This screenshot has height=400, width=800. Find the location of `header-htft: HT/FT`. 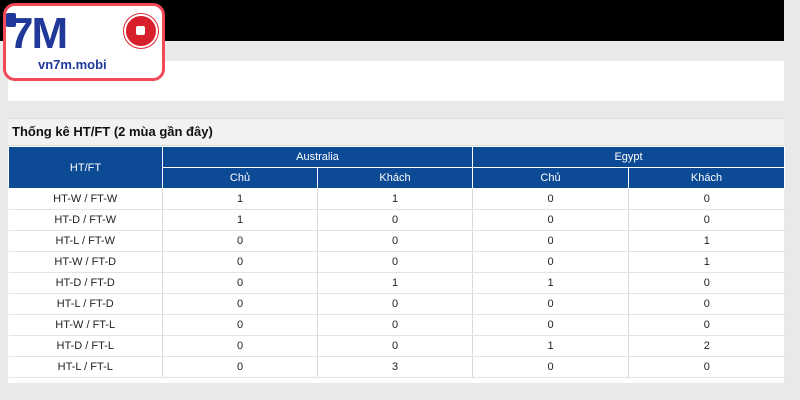

header-htft: HT/FT is located at coordinates (85, 167).